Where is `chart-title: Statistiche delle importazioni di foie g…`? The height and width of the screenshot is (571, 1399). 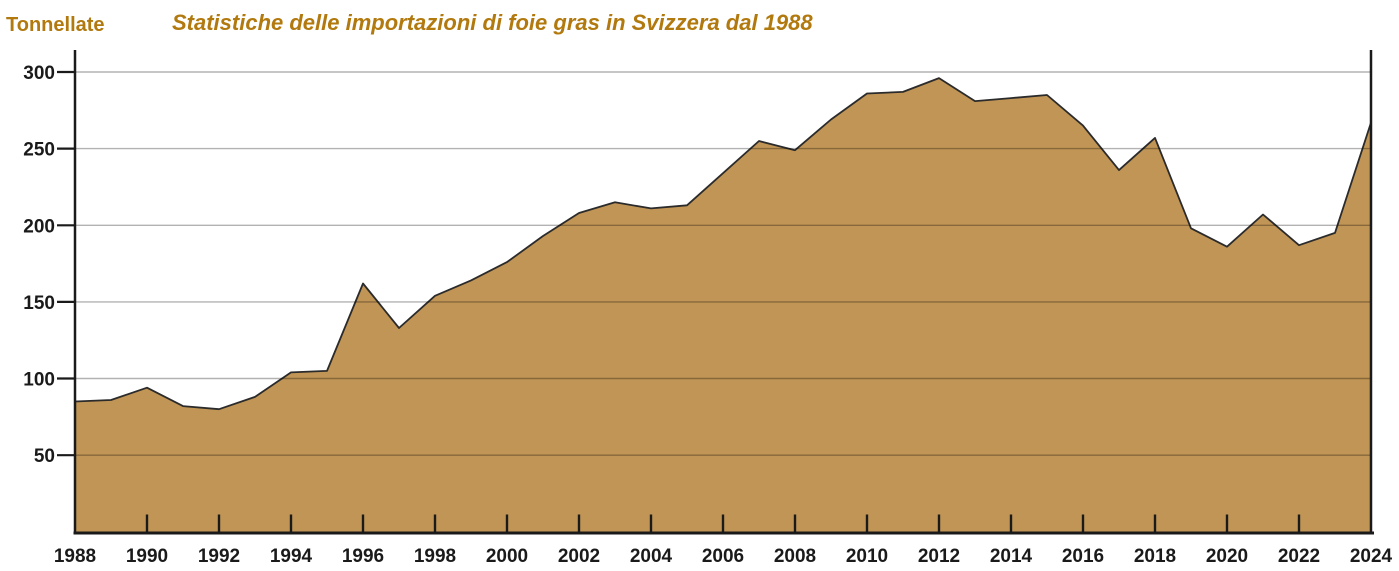
chart-title: Statistiche delle importazioni di foie g… is located at coordinates (492, 22).